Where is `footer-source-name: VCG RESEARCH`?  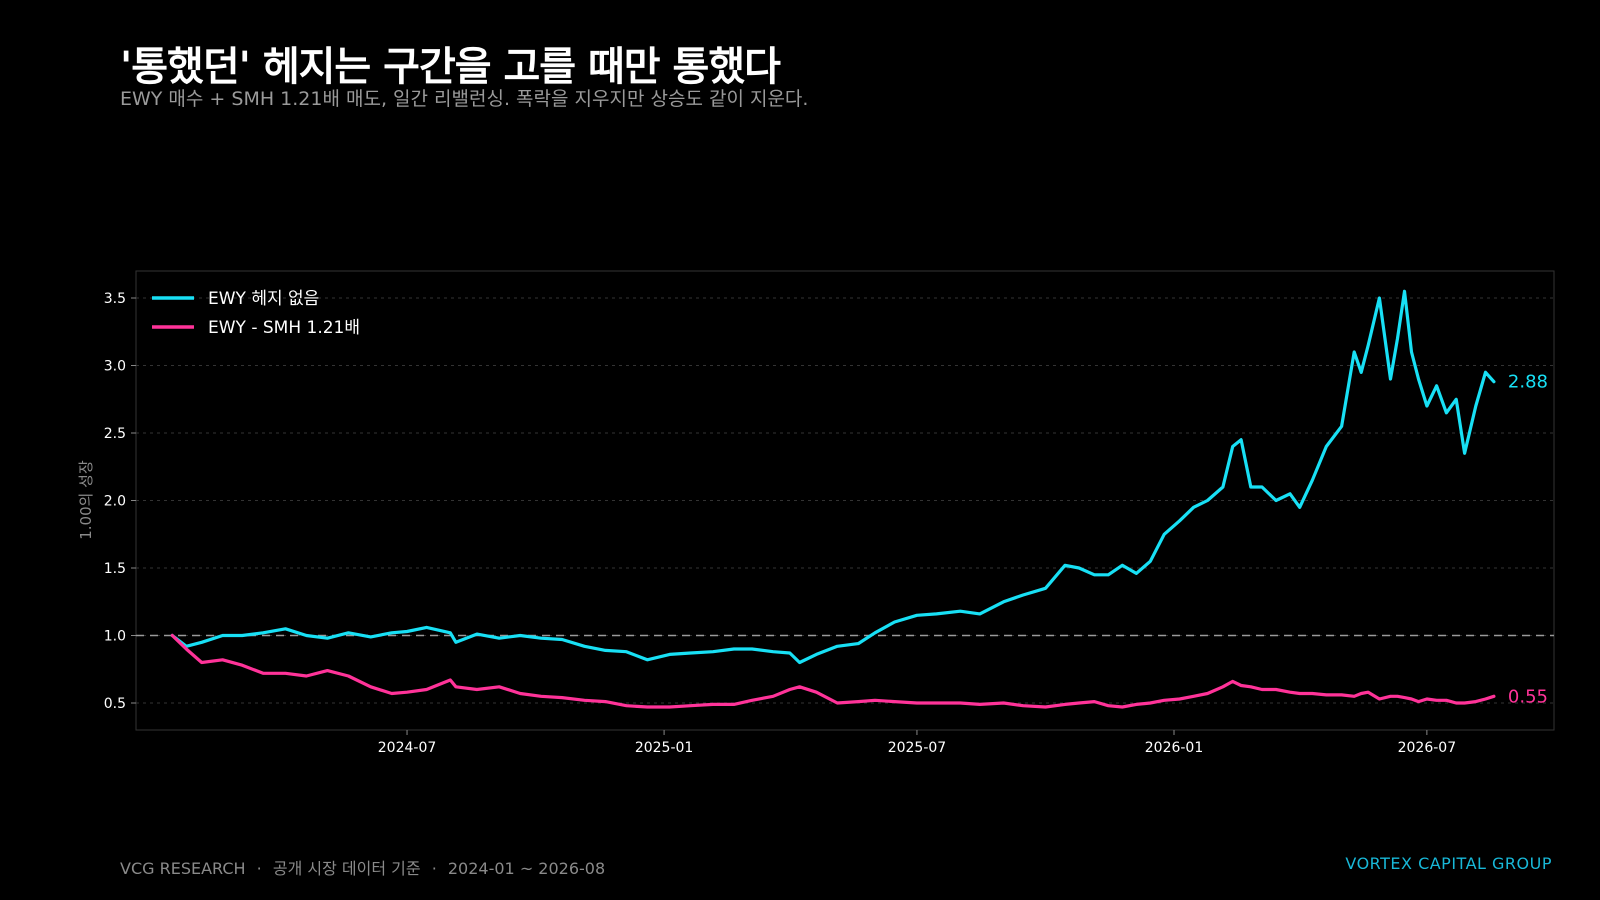
footer-source-name: VCG RESEARCH is located at coordinates (183, 868).